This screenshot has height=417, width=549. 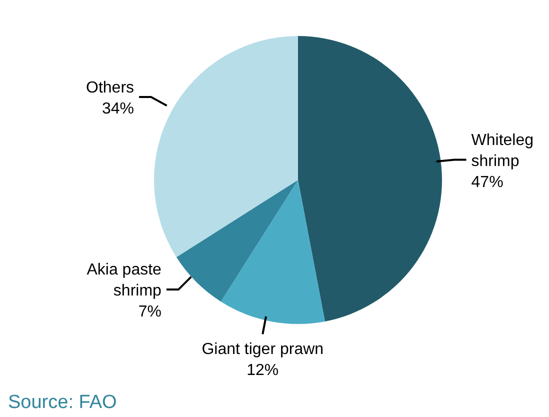 I want to click on source-note: Source: FAO, so click(x=62, y=403).